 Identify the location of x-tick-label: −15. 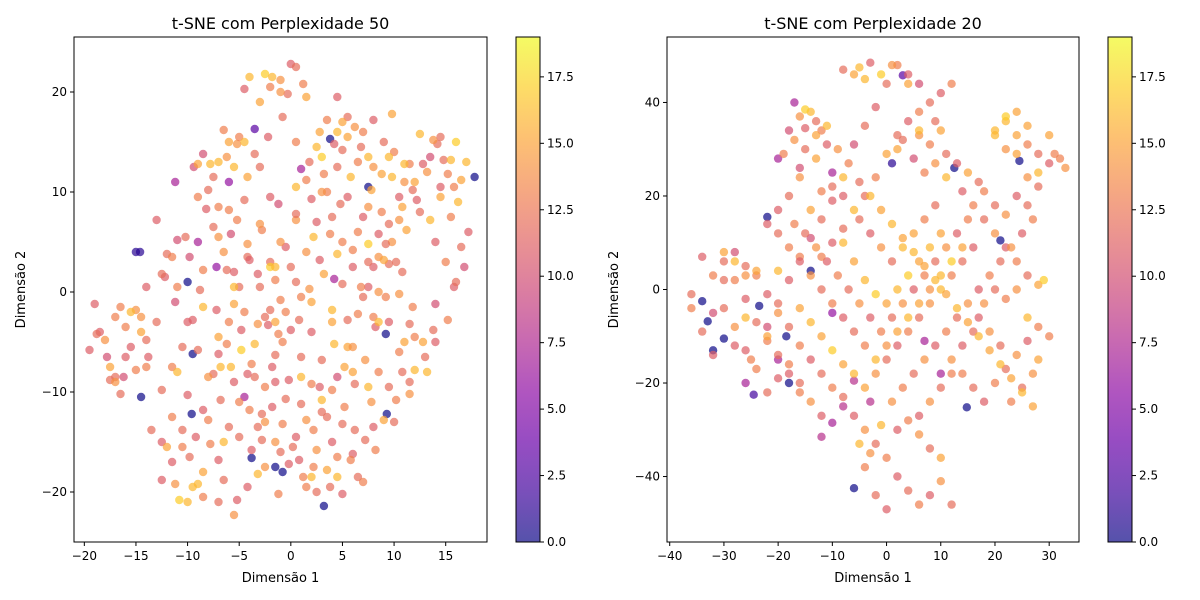
(135, 556).